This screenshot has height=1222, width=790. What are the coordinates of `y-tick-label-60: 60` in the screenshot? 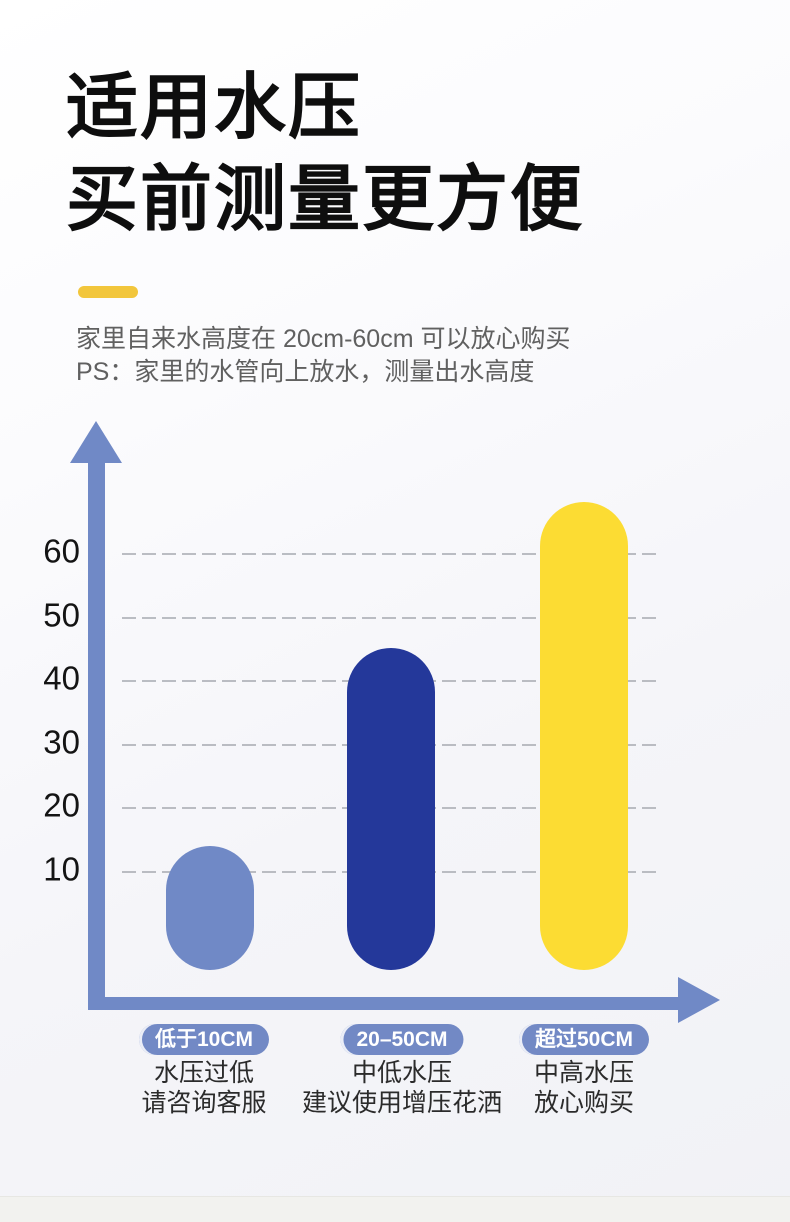 It's located at (61, 551).